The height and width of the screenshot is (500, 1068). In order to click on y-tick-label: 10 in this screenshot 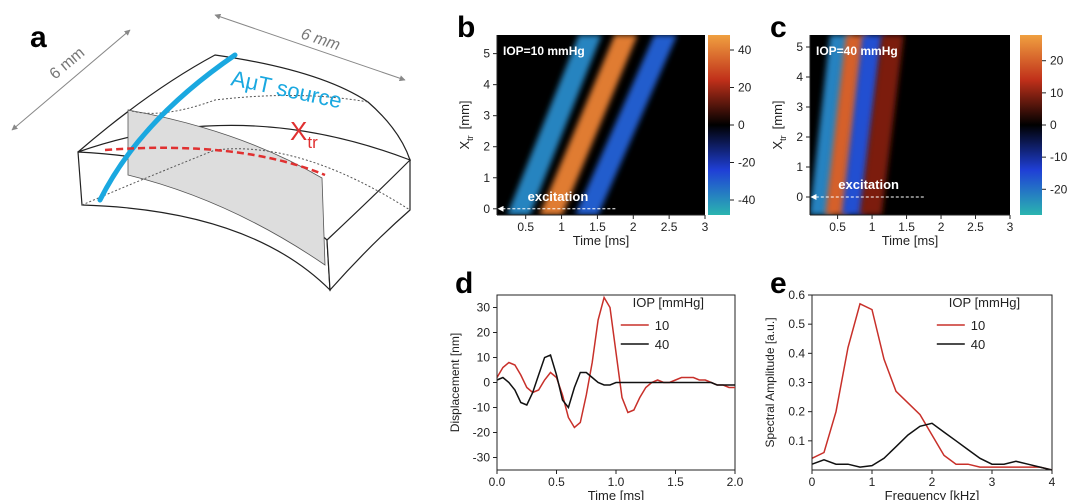, I will do `click(484, 358)`.